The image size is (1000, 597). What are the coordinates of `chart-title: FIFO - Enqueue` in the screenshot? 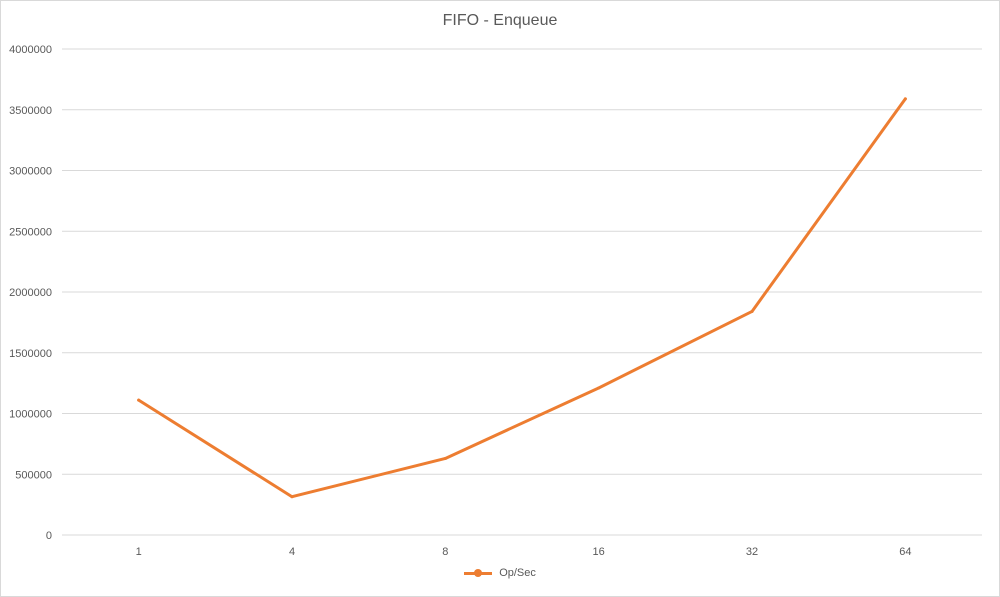 It's located at (500, 20).